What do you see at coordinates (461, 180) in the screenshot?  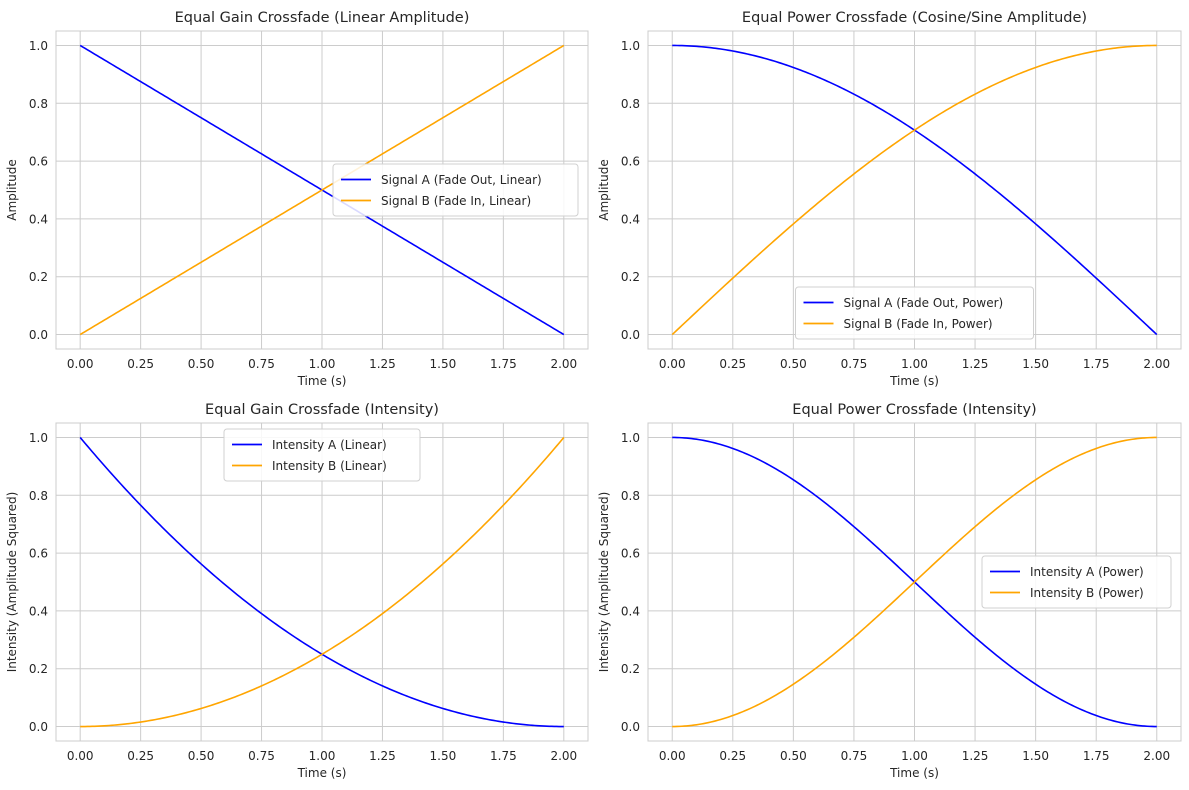 I see `legend-label: Signal A (Fade Out, Linear)` at bounding box center [461, 180].